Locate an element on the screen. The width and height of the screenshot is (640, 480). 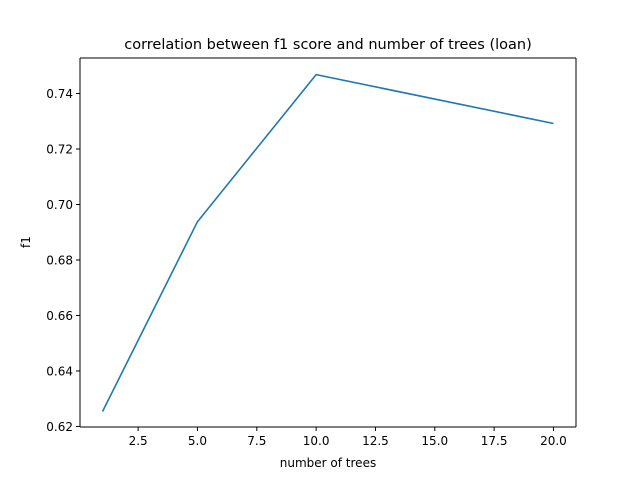
x-axis-label: number of trees is located at coordinates (328, 463).